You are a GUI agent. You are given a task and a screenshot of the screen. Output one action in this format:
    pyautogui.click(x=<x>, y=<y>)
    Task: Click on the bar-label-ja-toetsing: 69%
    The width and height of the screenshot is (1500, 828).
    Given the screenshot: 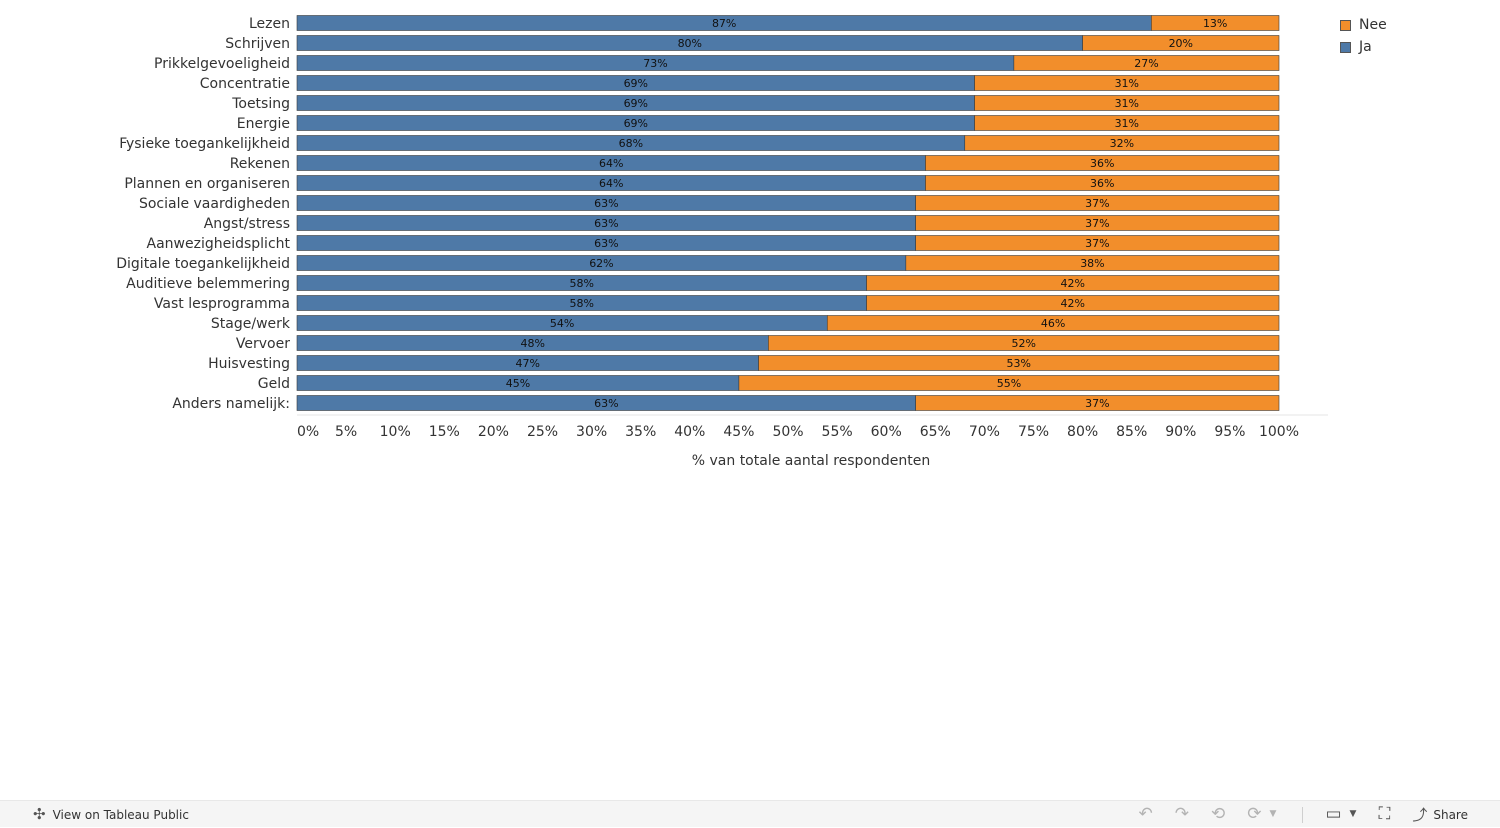 What is the action you would take?
    pyautogui.click(x=636, y=103)
    